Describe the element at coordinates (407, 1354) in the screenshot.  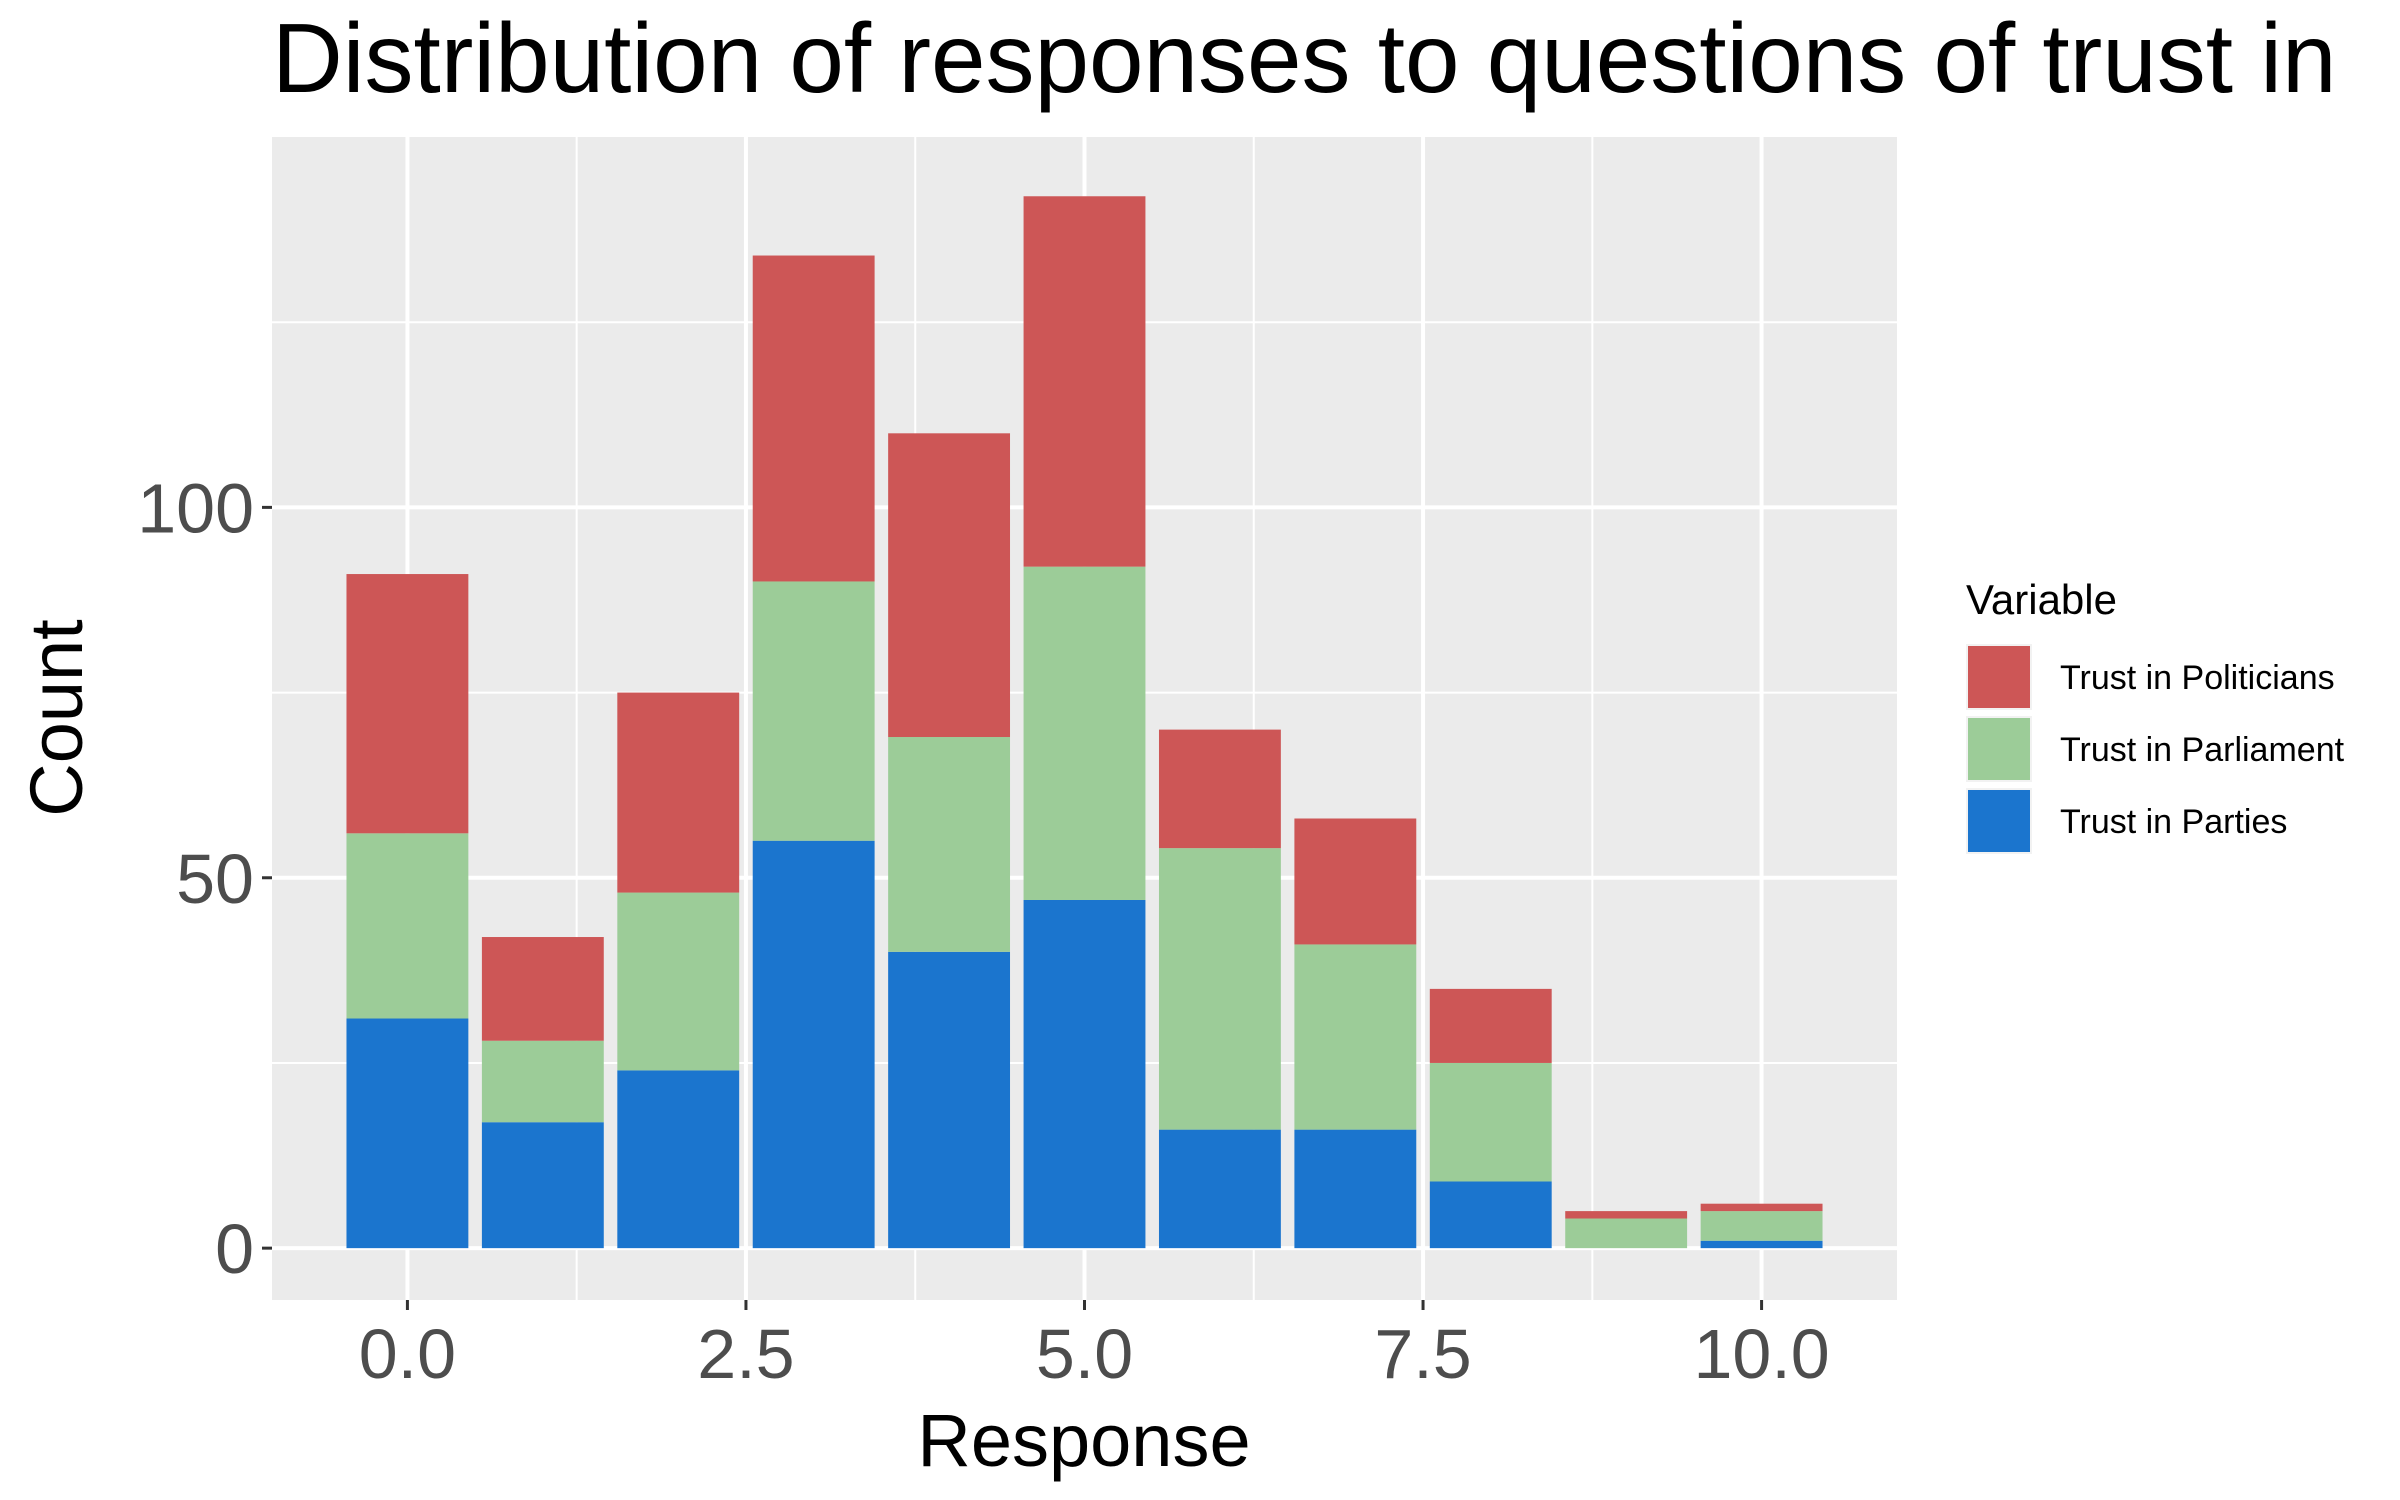
I see `x-tick-label: 0.0` at that location.